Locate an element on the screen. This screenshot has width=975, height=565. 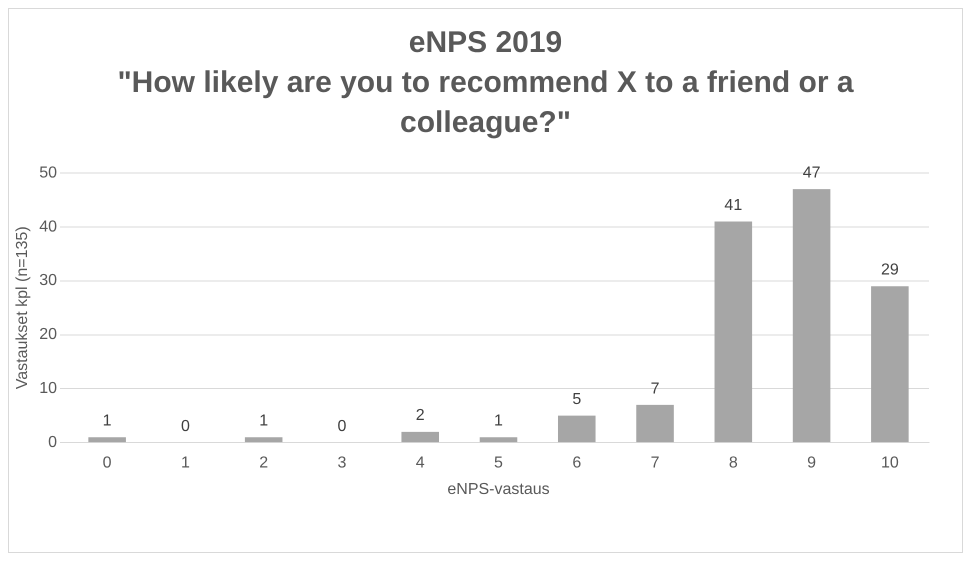
y-tick-label: 30 is located at coordinates (48, 281).